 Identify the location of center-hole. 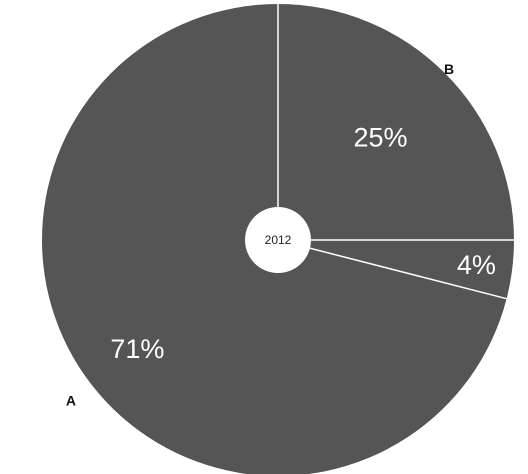
(278, 240).